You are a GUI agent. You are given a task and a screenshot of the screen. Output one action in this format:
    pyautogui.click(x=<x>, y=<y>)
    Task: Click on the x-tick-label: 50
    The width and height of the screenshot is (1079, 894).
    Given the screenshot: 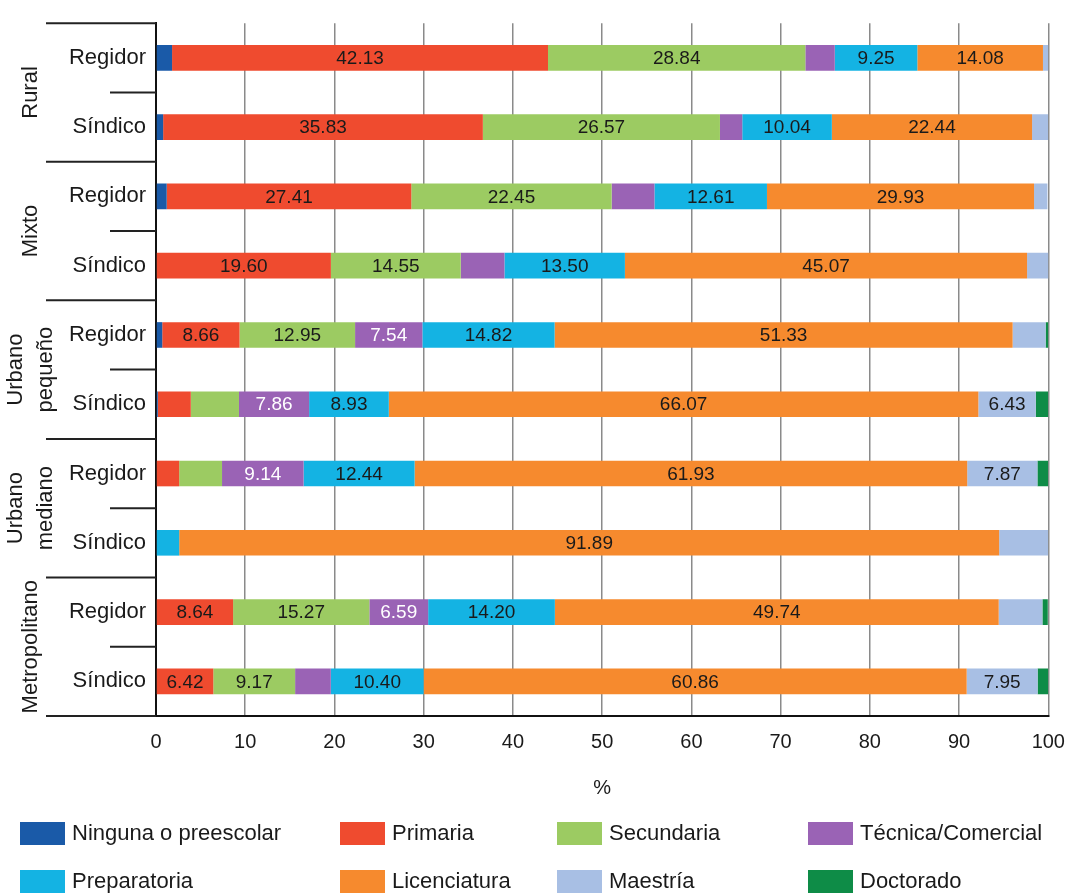 What is the action you would take?
    pyautogui.click(x=602, y=740)
    